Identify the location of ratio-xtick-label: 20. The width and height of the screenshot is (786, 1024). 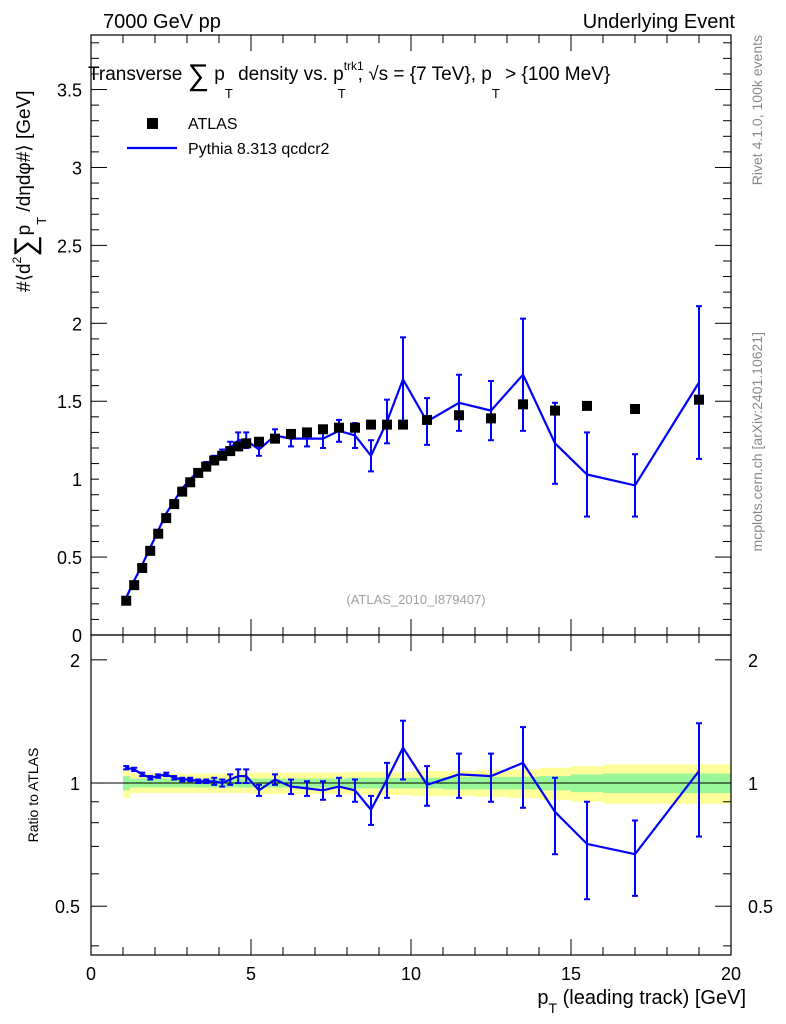
(731, 974).